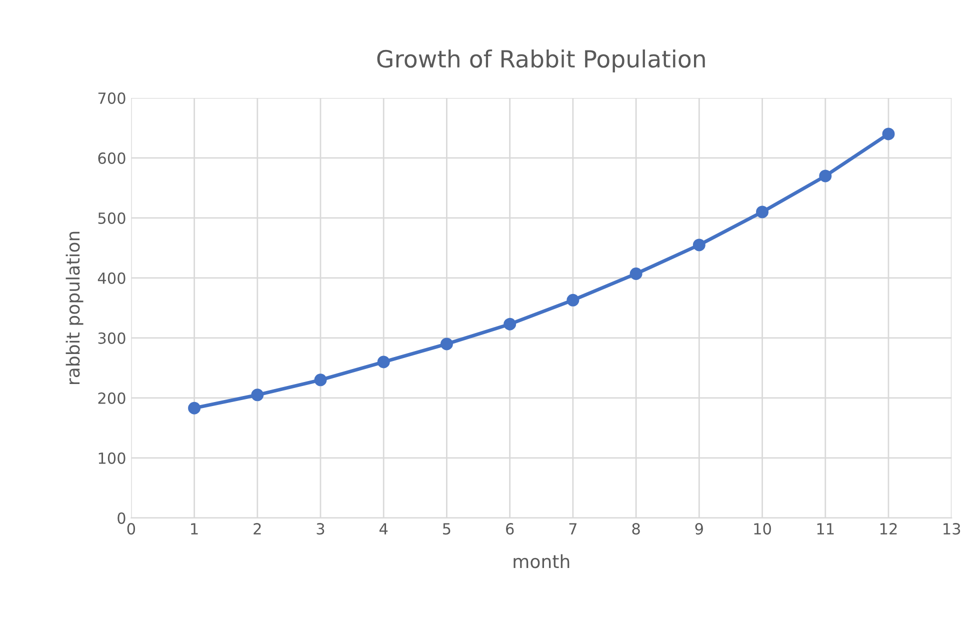  What do you see at coordinates (542, 561) in the screenshot?
I see `x-axis-title: month` at bounding box center [542, 561].